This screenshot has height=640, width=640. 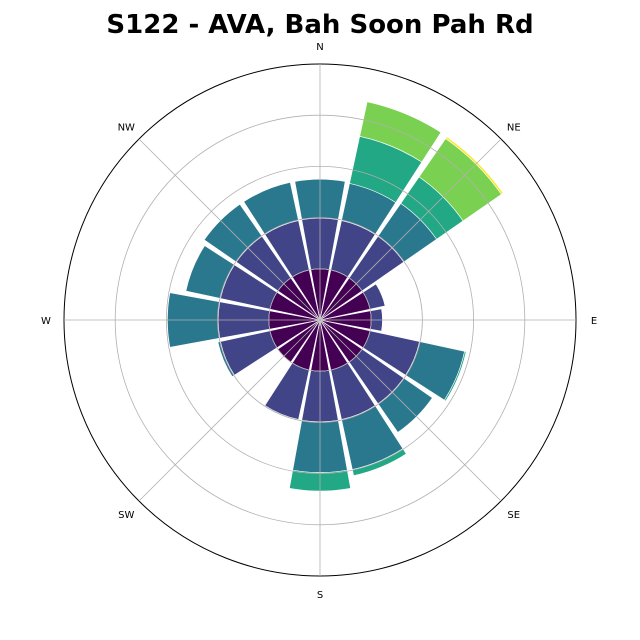 What do you see at coordinates (126, 515) in the screenshot?
I see `direction-label-SW: SW` at bounding box center [126, 515].